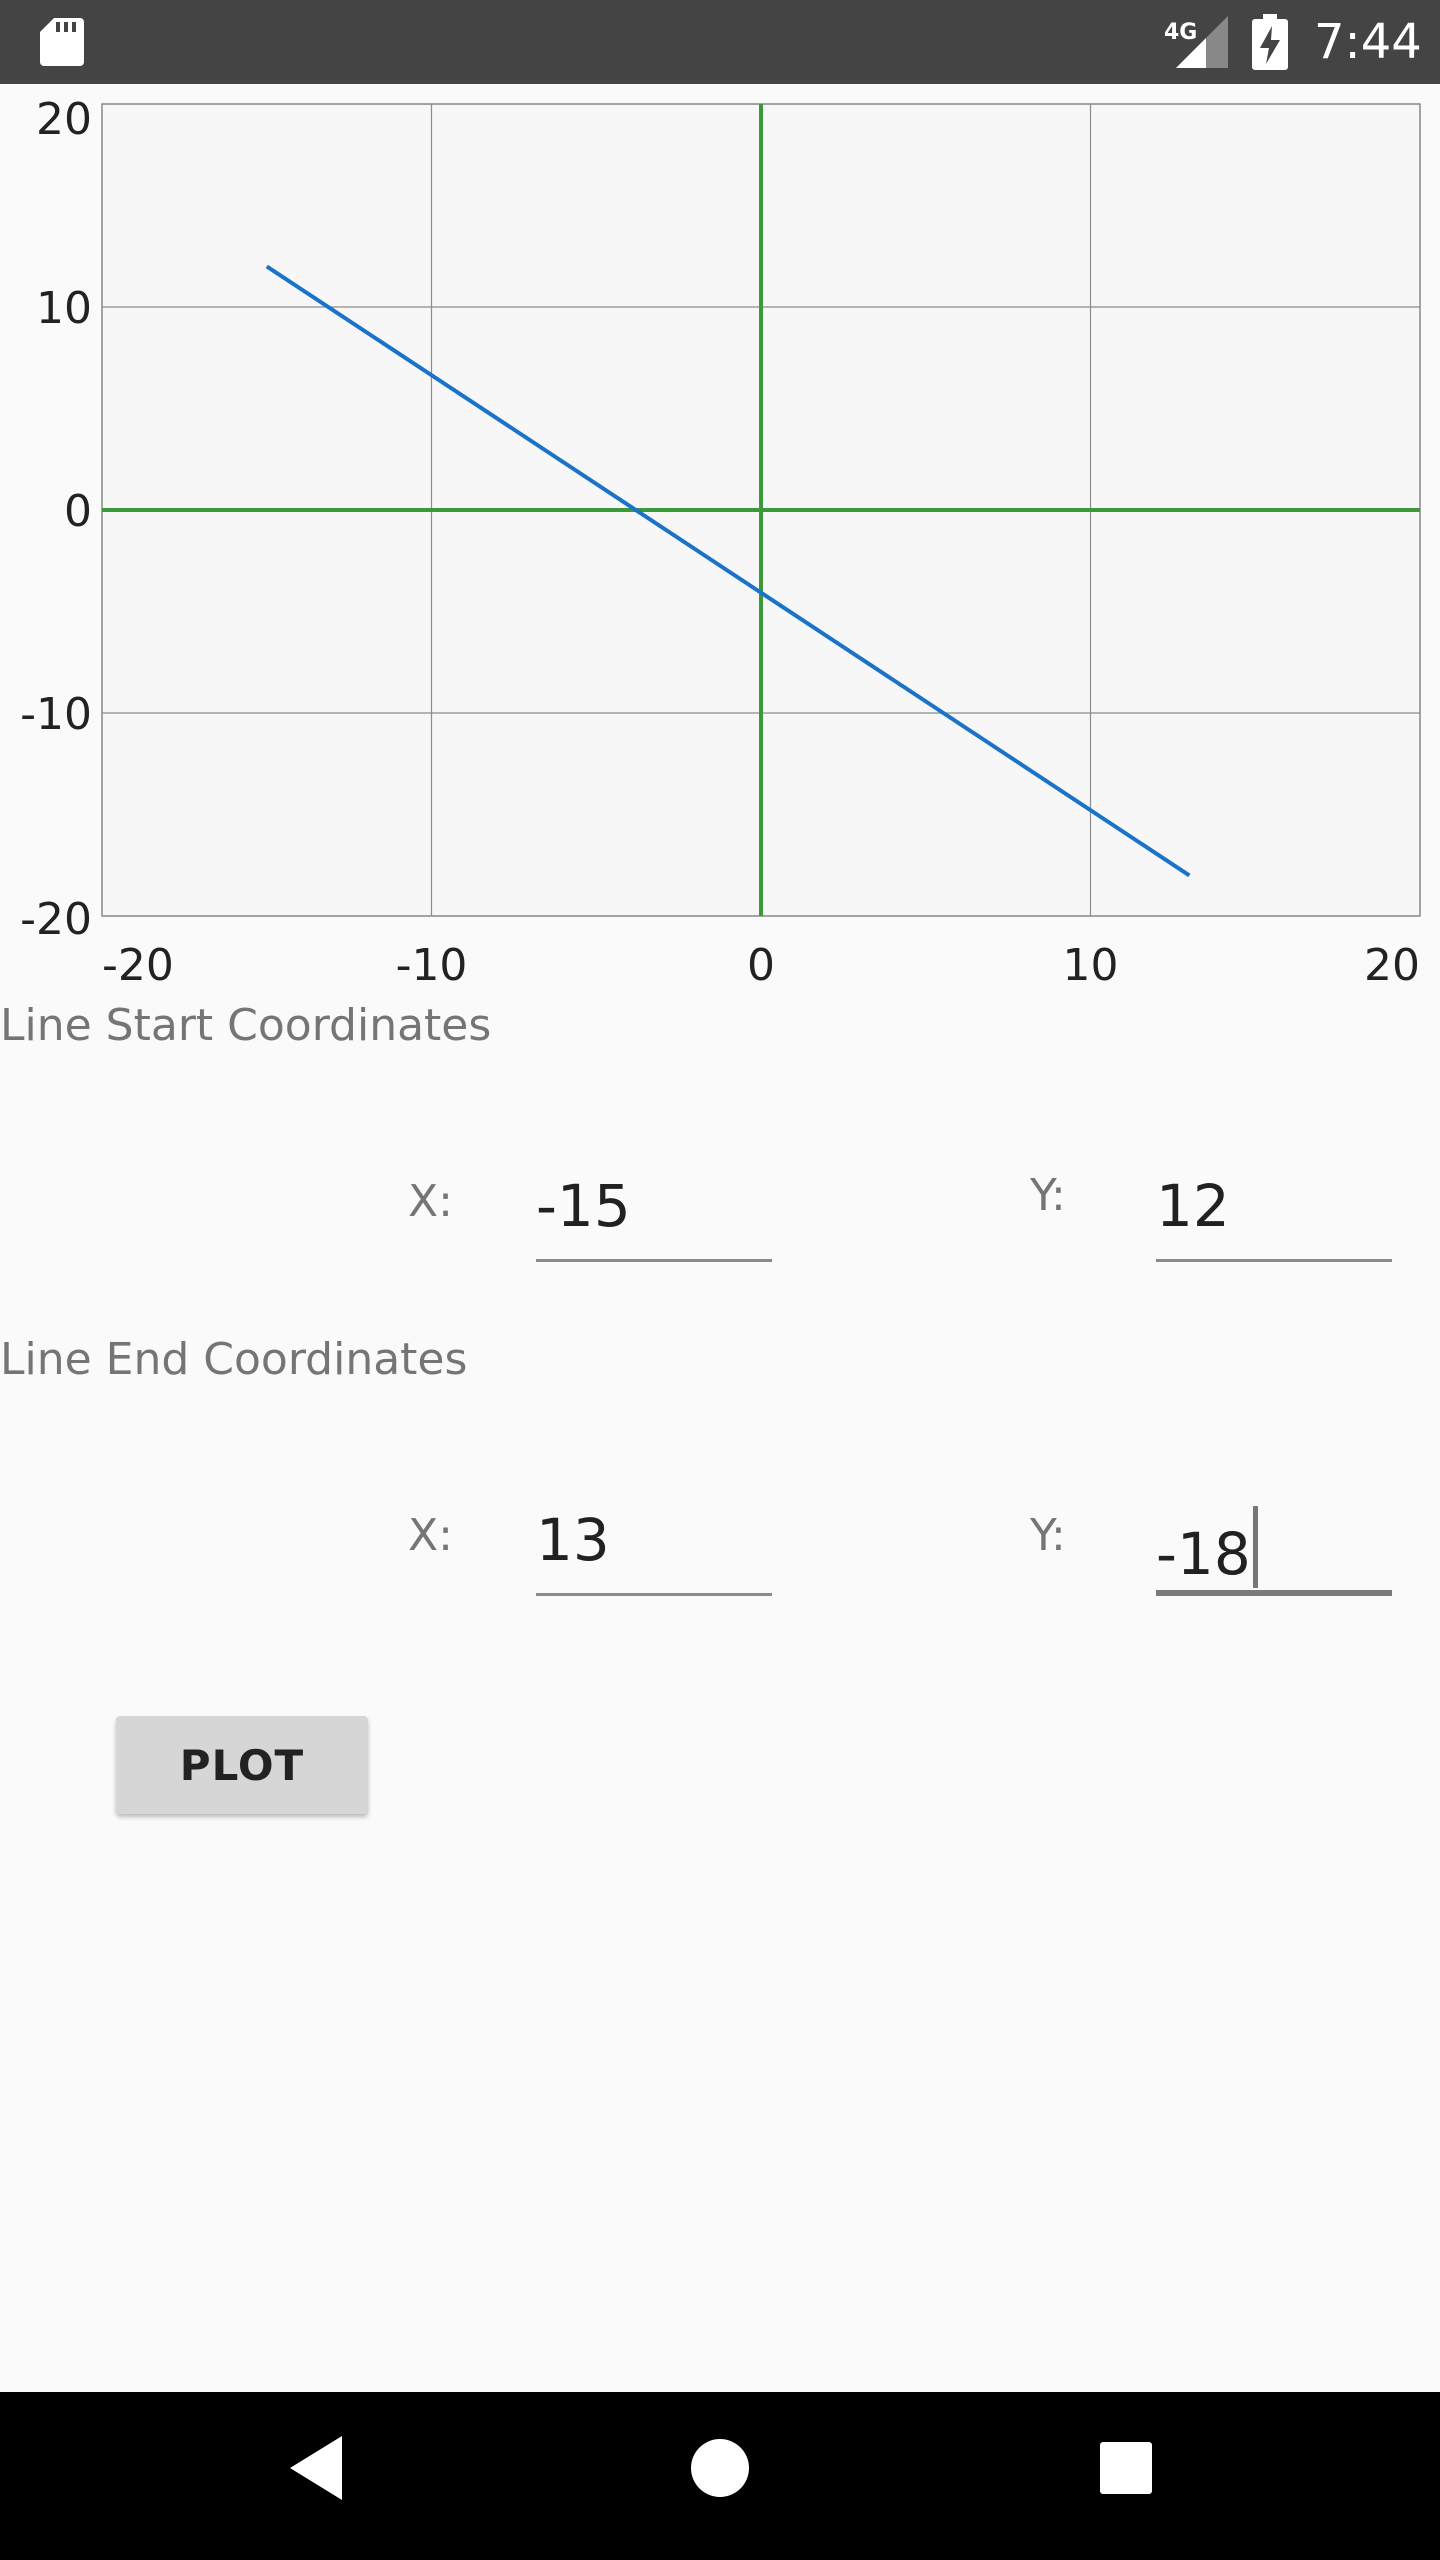 Image resolution: width=1440 pixels, height=2560 pixels. I want to click on x-tick-label: 10, so click(1091, 965).